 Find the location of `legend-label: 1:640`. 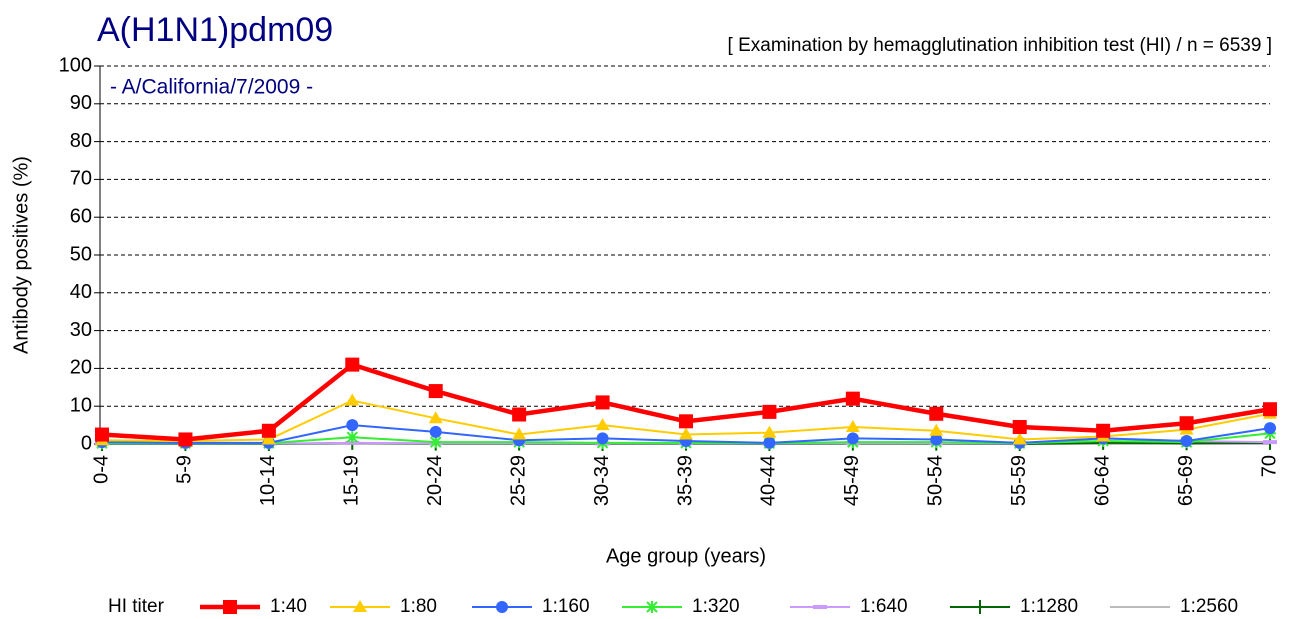

legend-label: 1:640 is located at coordinates (884, 606).